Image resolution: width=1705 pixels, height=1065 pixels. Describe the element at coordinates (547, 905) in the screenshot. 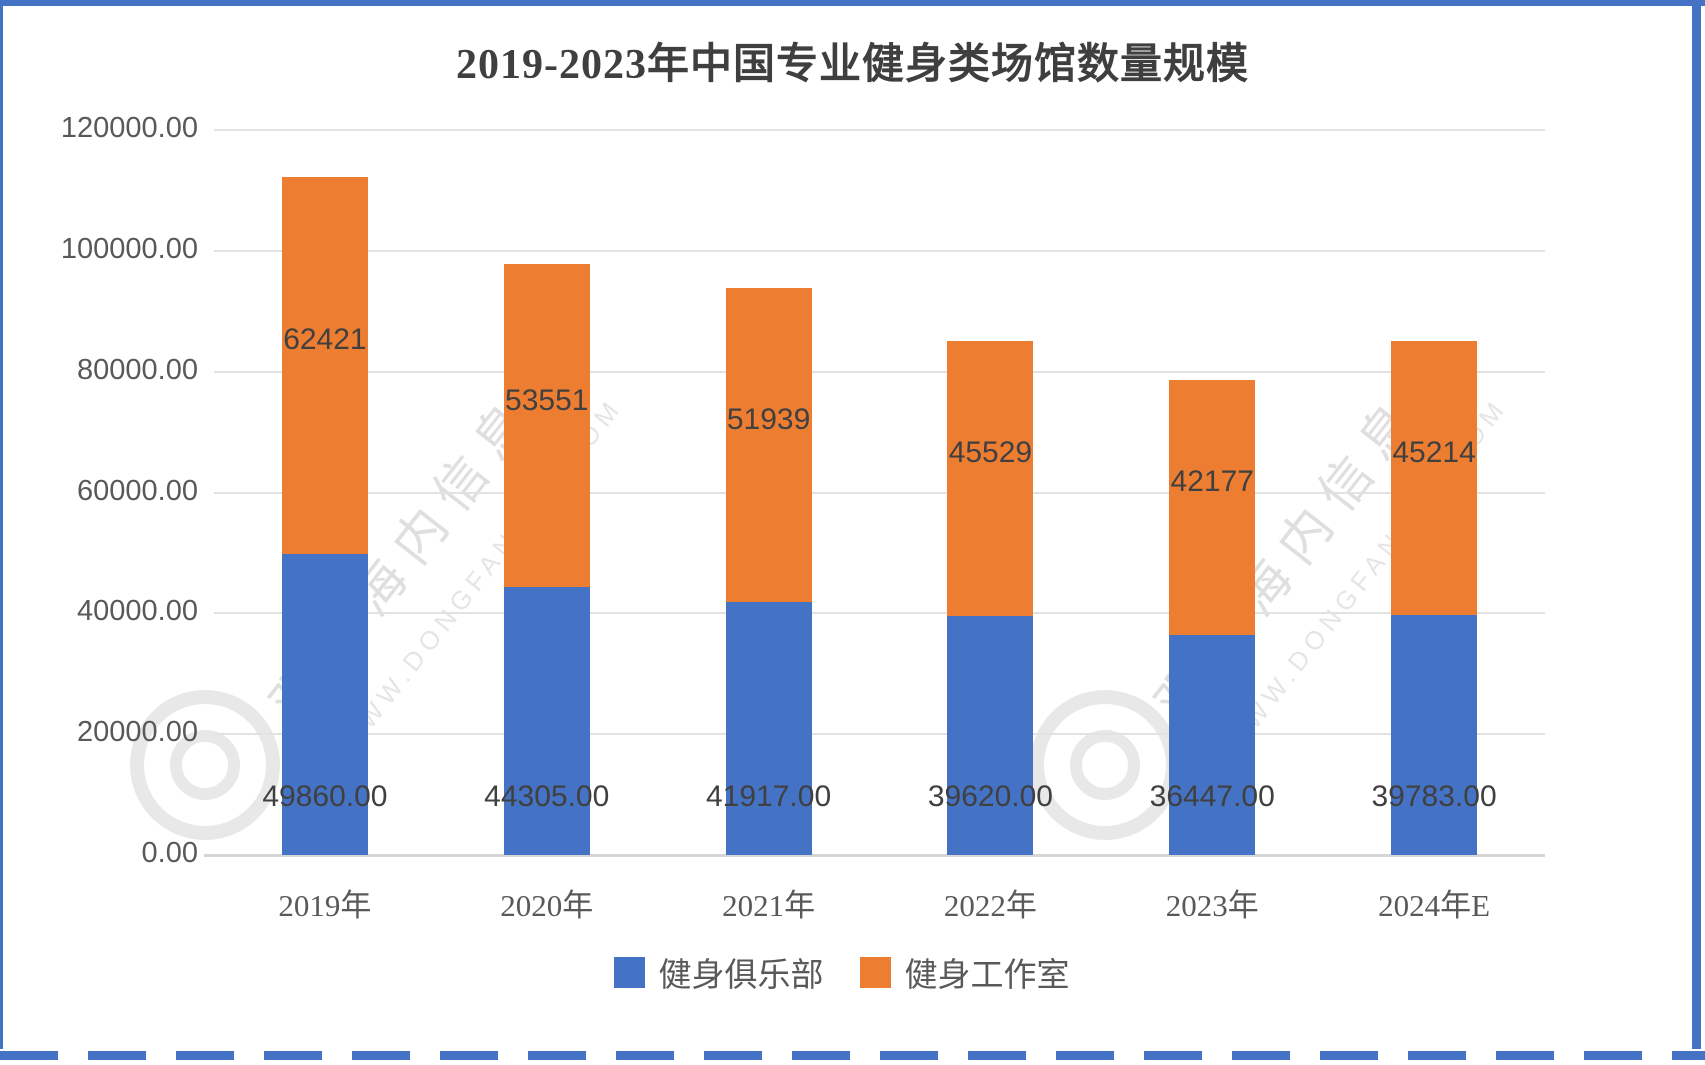

I see `x-axis-category-label: 2020年` at that location.